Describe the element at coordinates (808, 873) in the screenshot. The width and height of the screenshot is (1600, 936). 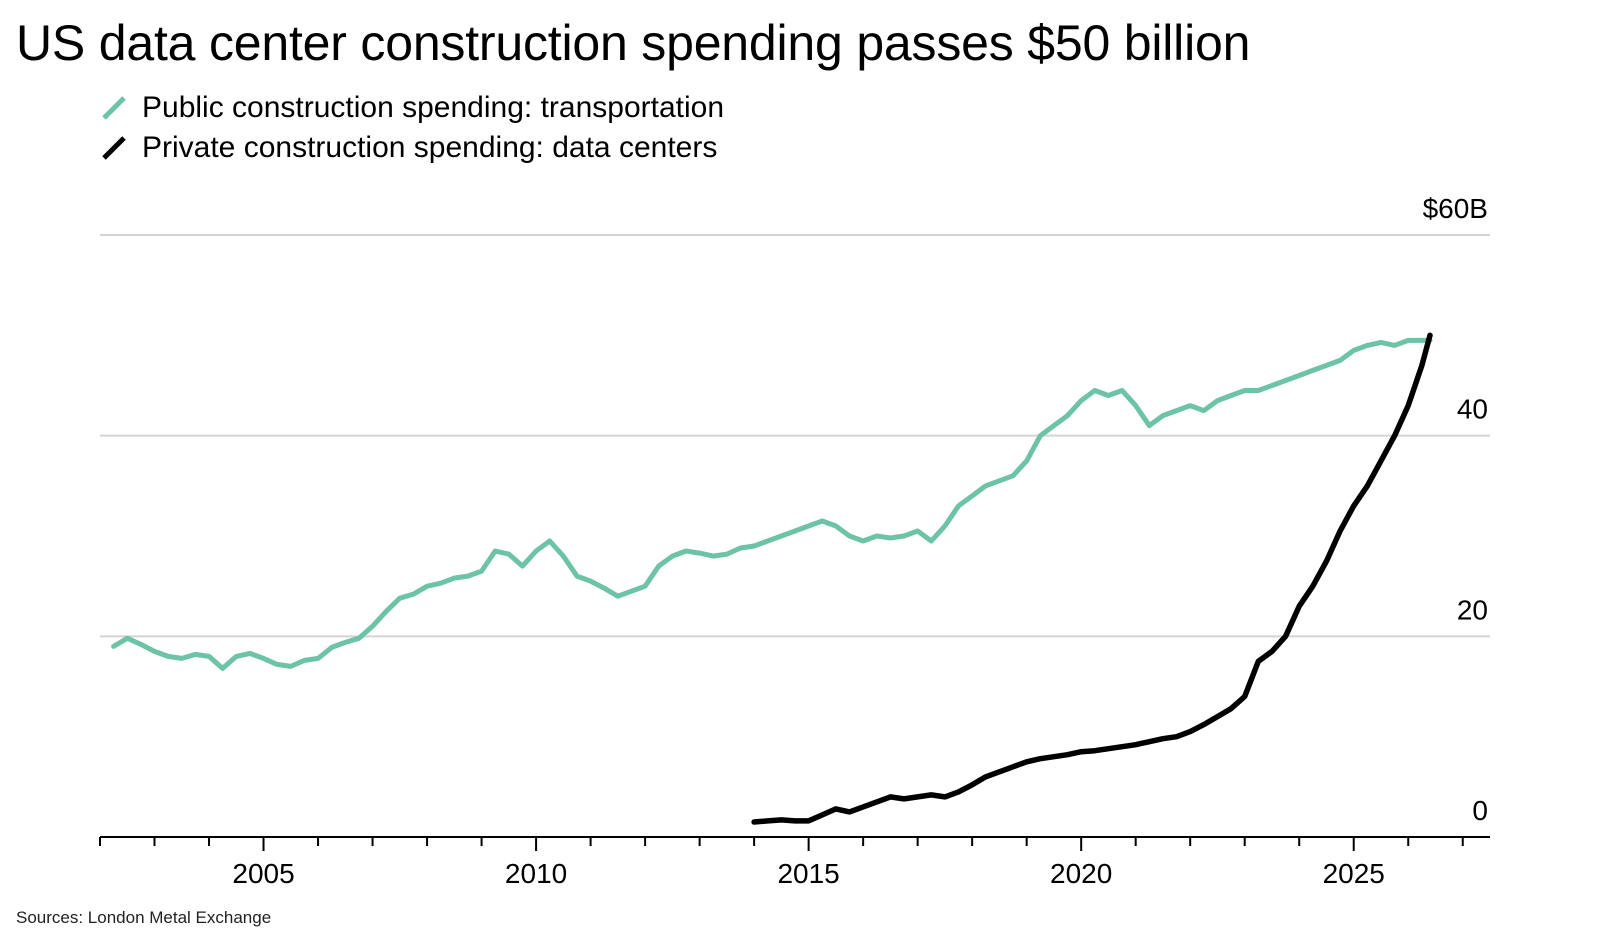
I see `x-tick-label: 2015` at that location.